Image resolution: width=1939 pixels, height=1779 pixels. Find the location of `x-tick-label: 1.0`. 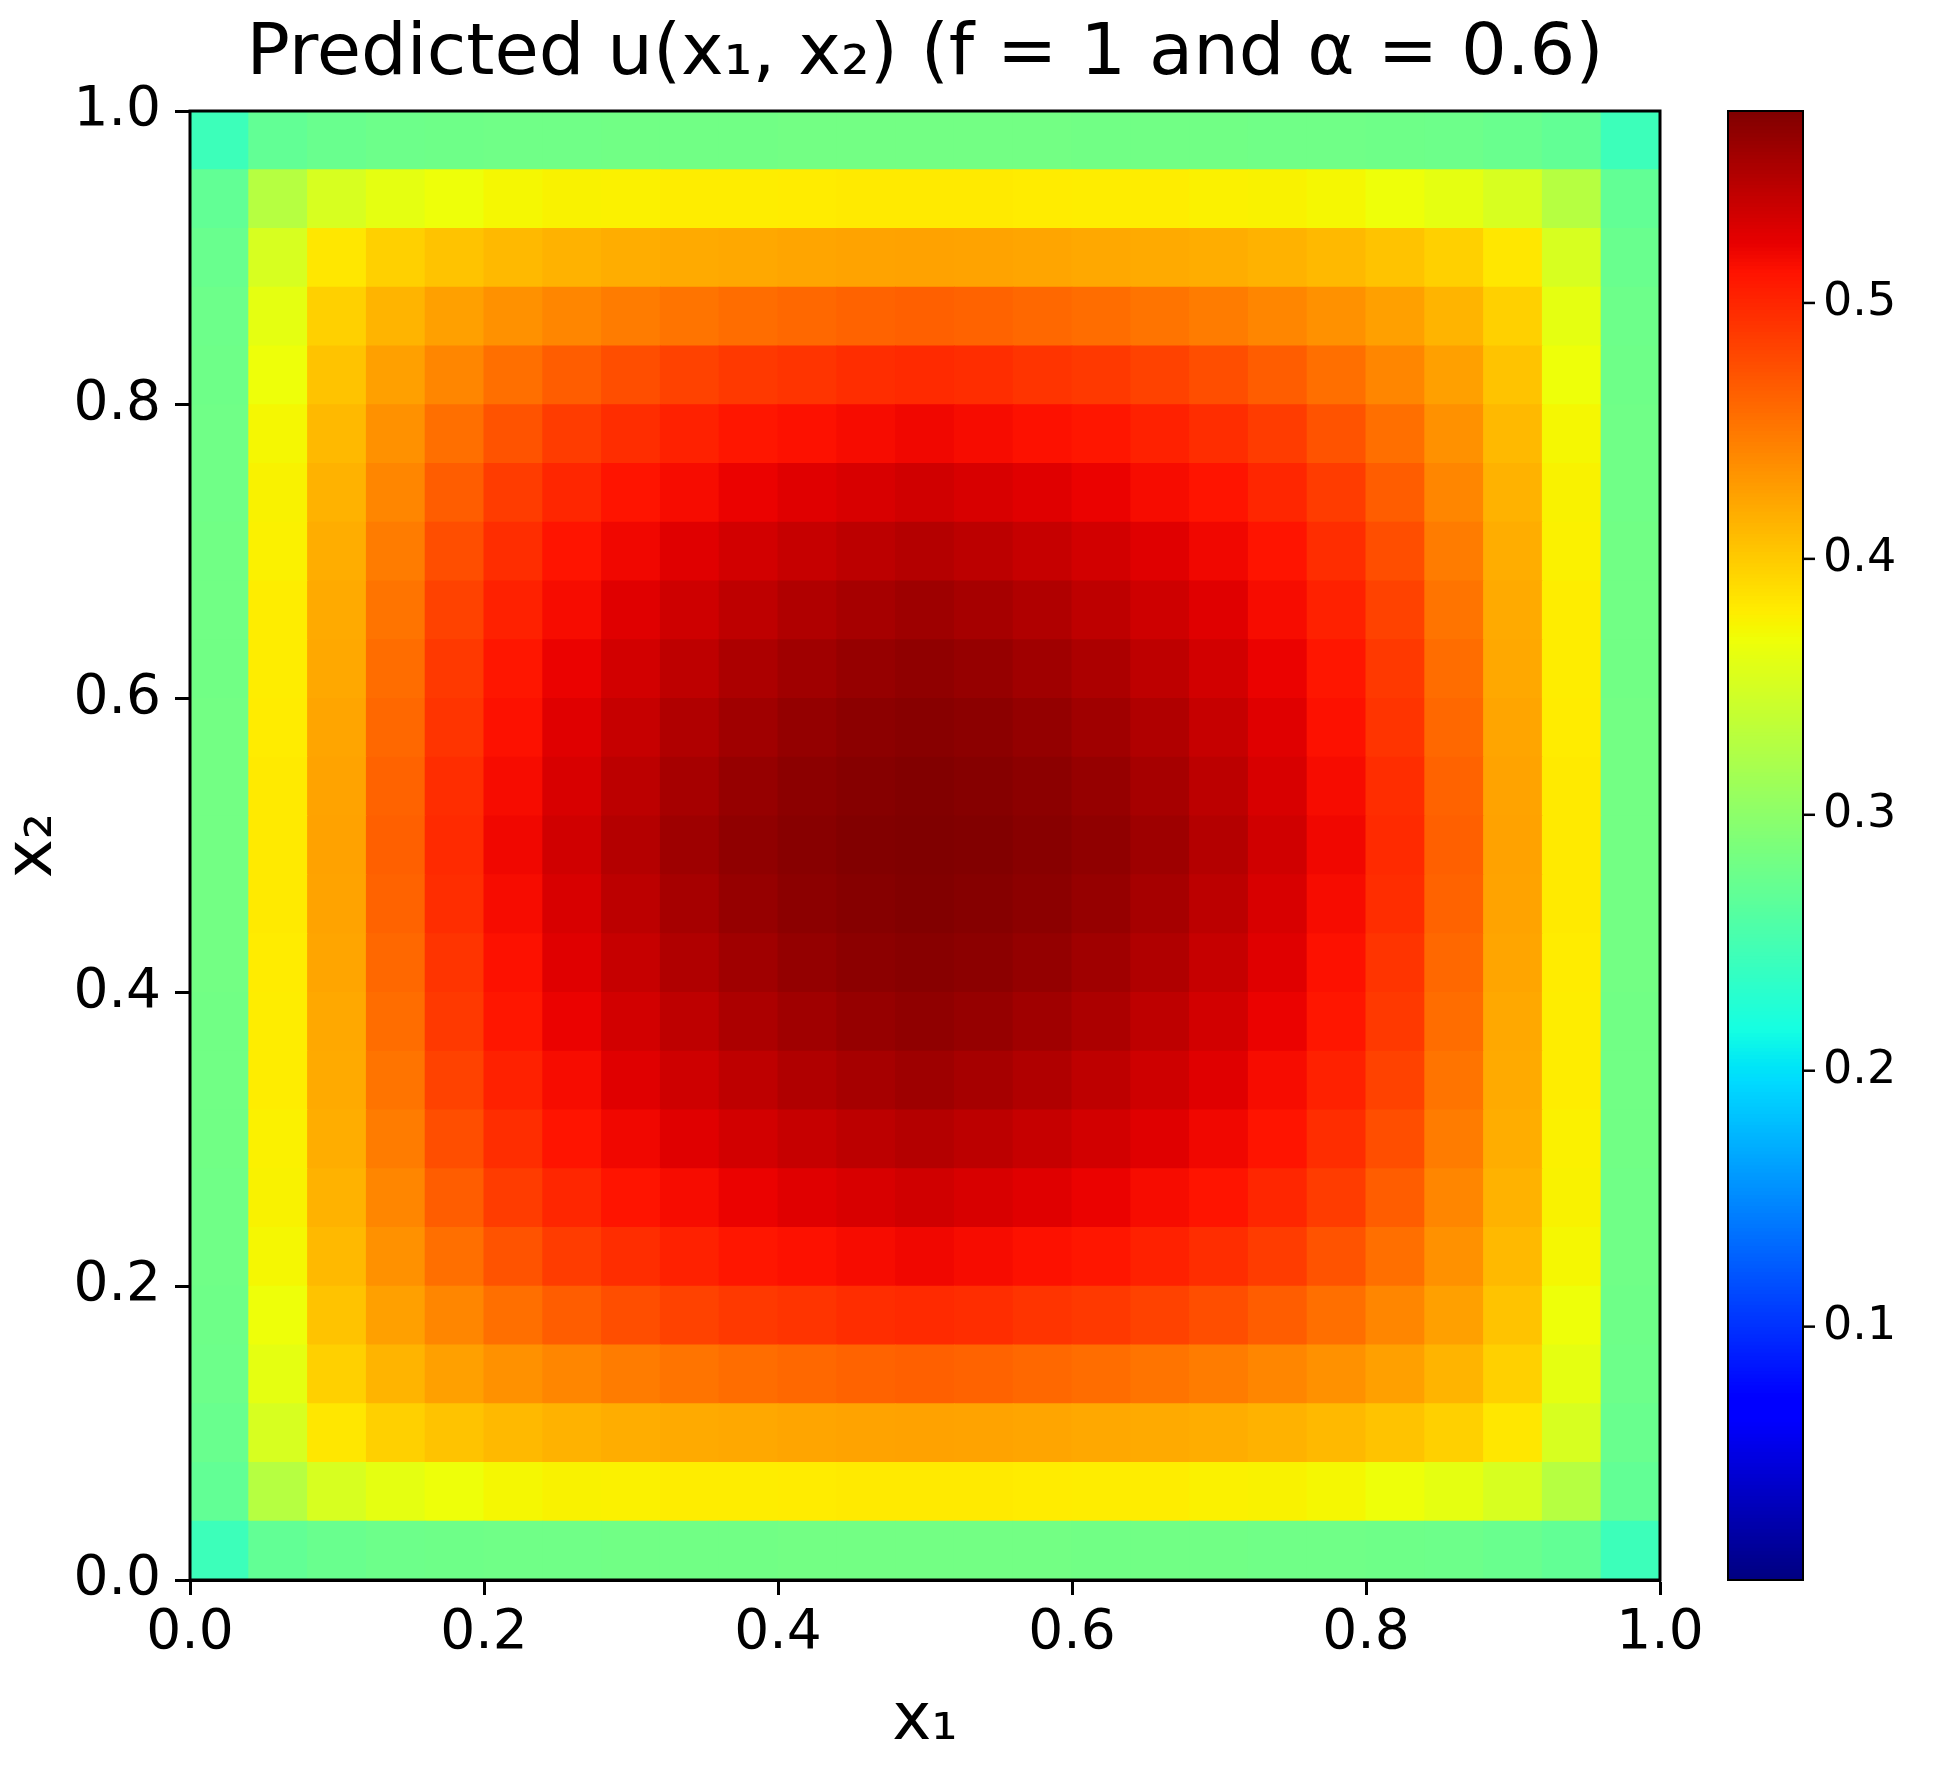

x-tick-label: 1.0 is located at coordinates (1660, 1629).